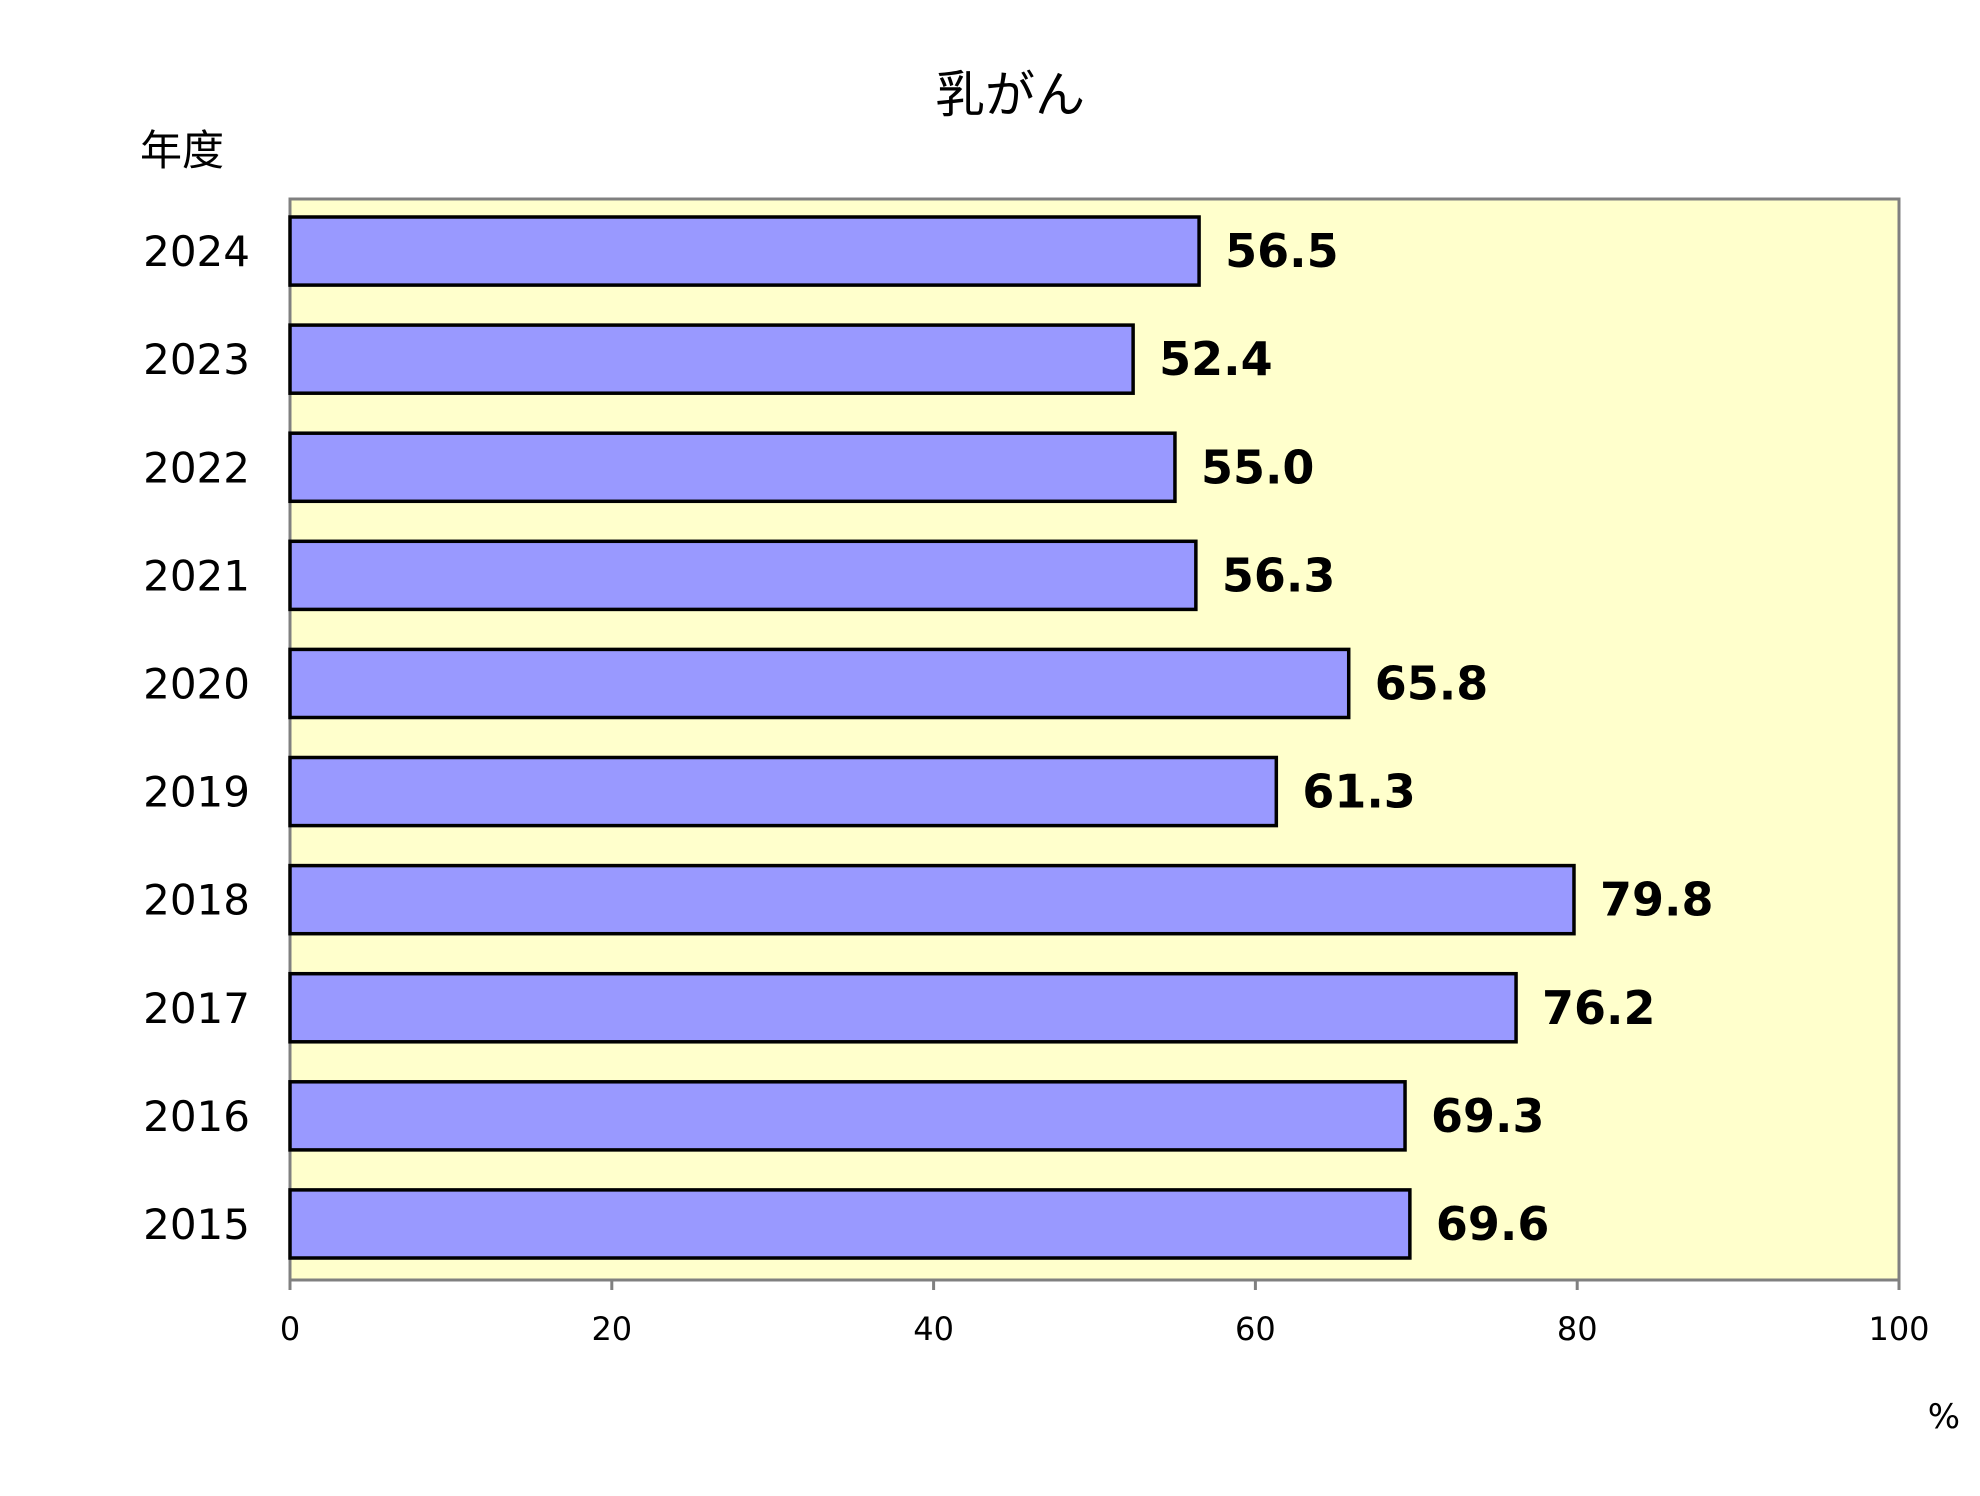  Describe the element at coordinates (1010, 95) in the screenshot. I see `chart-title: 乳がん` at that location.